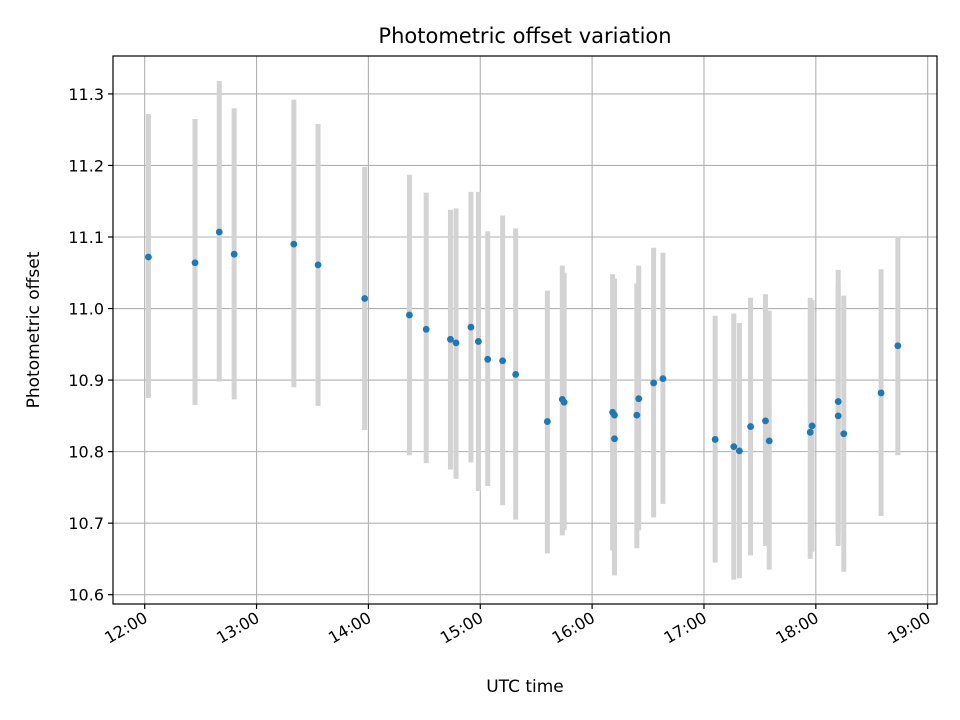  What do you see at coordinates (86, 237) in the screenshot?
I see `y-tick-label: 11.1` at bounding box center [86, 237].